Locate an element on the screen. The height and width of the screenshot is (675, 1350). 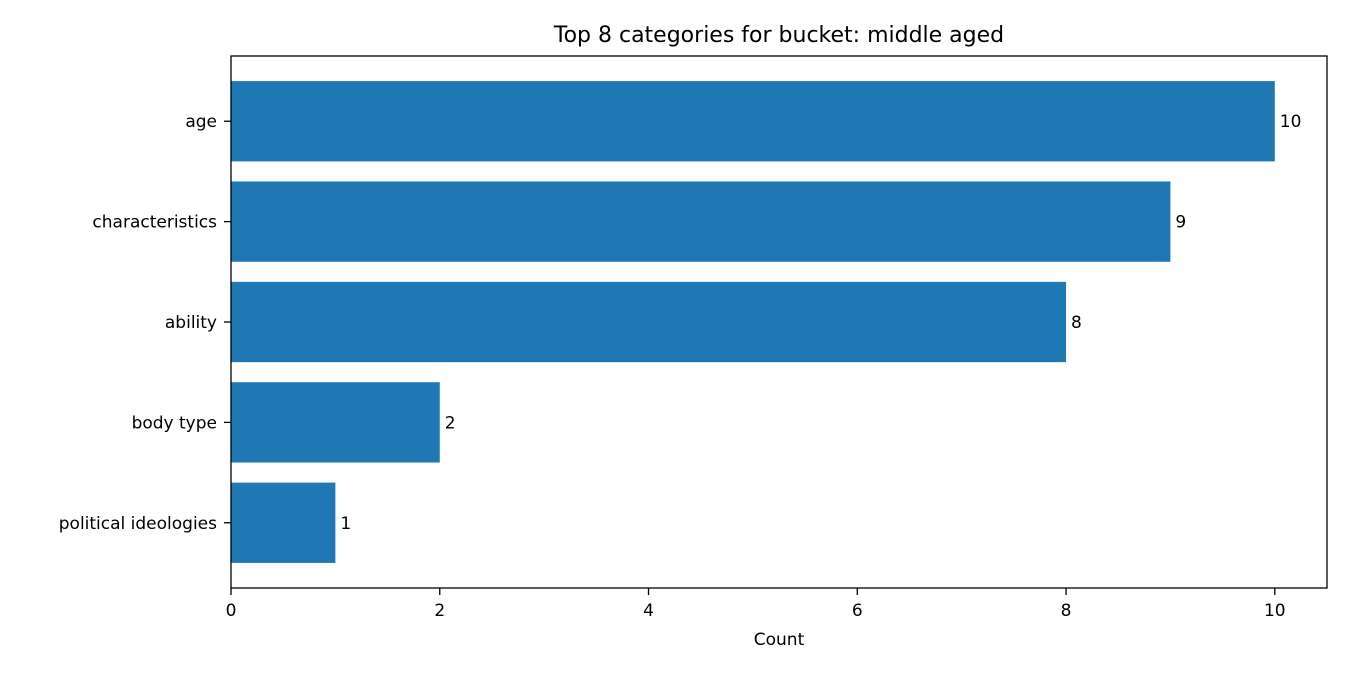
category-label: age is located at coordinates (201, 122).